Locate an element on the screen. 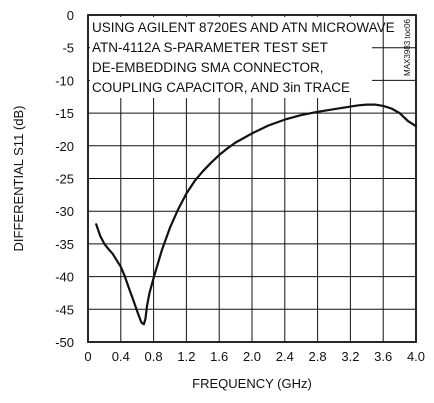 This screenshot has height=403, width=434. annotation-line: COUPLING CAPACITOR, AND 3in TRACE is located at coordinates (221, 87).